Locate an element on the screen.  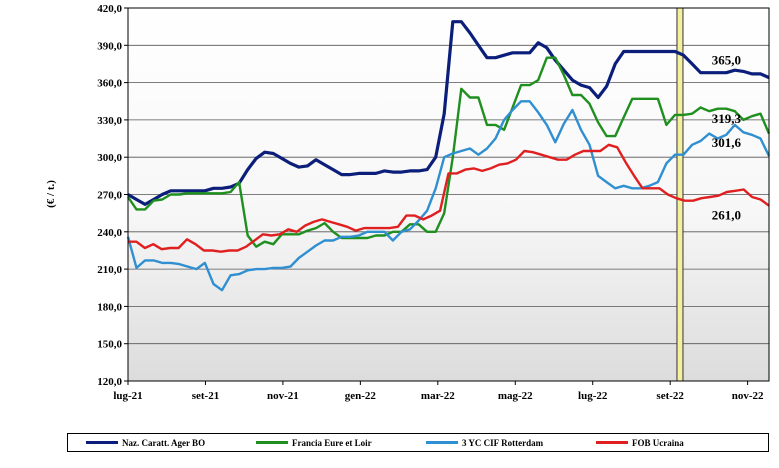
legend-item: Francia Eure et Loir is located at coordinates (323, 442).